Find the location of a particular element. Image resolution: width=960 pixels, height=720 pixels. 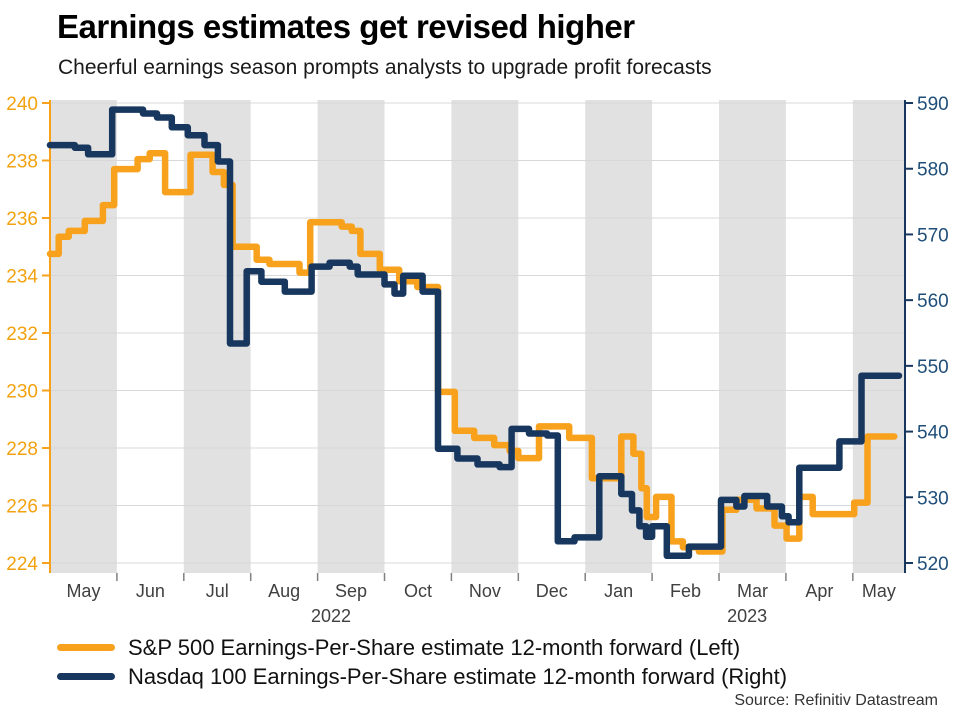

sp500-line-swatch is located at coordinates (86, 647).